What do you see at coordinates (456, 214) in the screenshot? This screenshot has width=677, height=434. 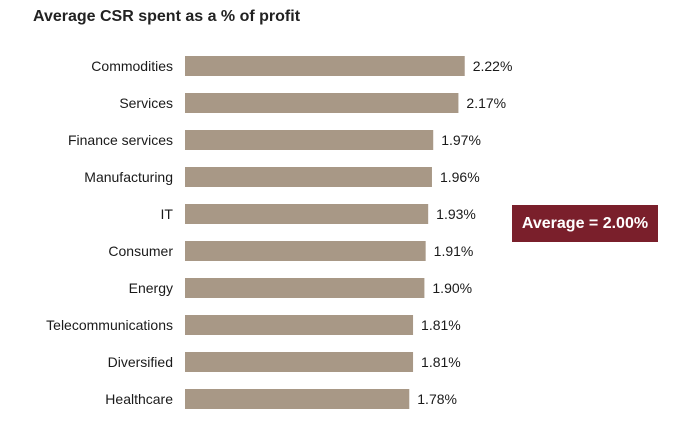 I see `value-label: 1.93%` at bounding box center [456, 214].